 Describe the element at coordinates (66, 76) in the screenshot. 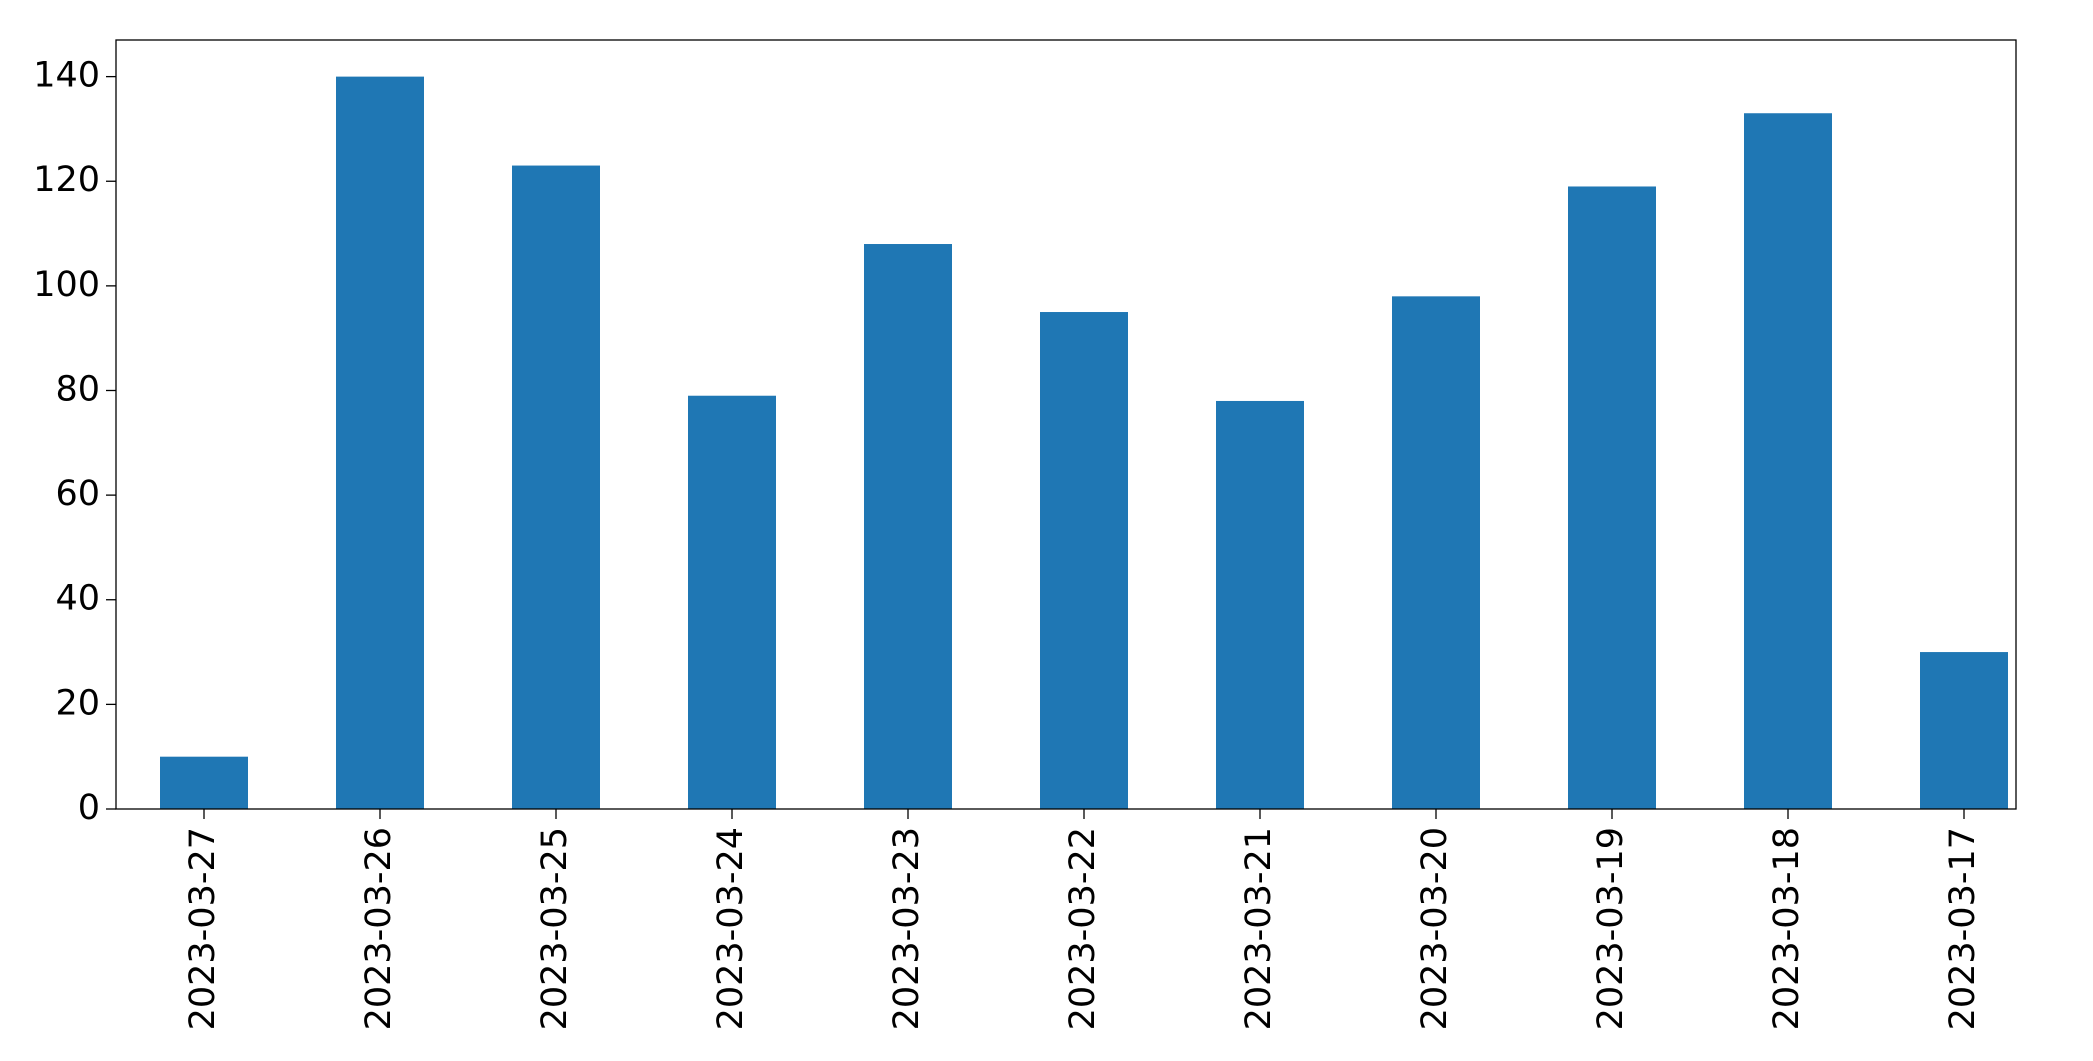

I see `y-tick-label: 140` at that location.